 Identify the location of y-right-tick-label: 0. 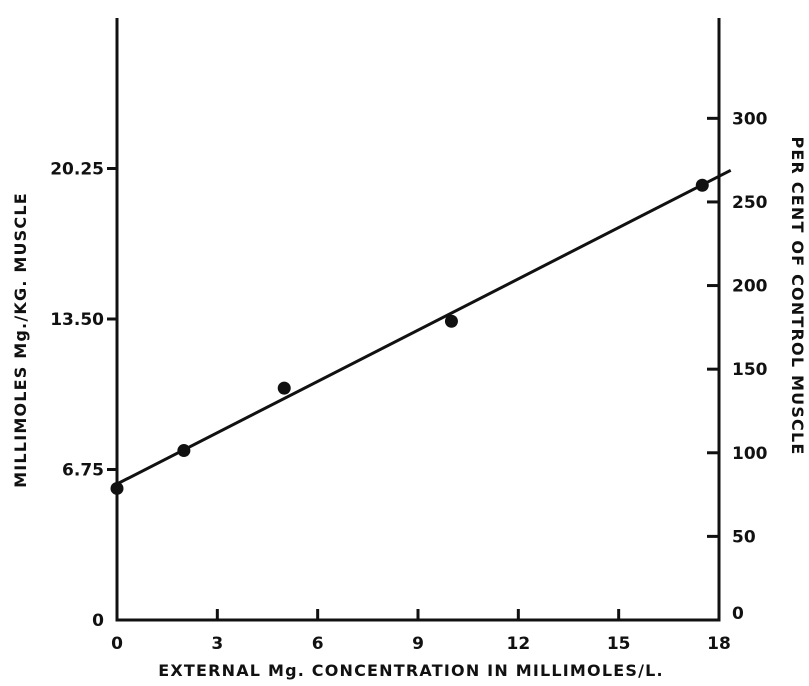
(738, 614).